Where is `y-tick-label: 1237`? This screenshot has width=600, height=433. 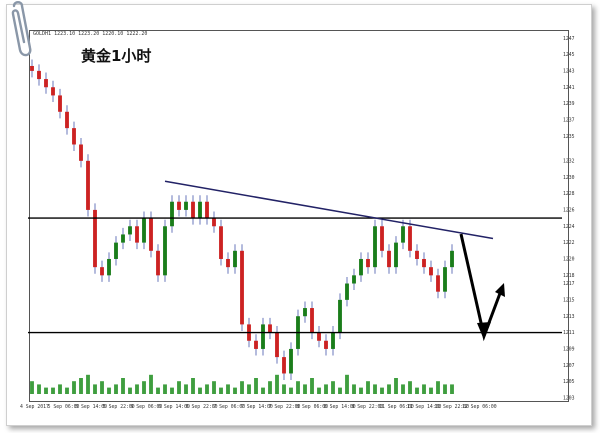
y-tick-label: 1237 is located at coordinates (569, 121).